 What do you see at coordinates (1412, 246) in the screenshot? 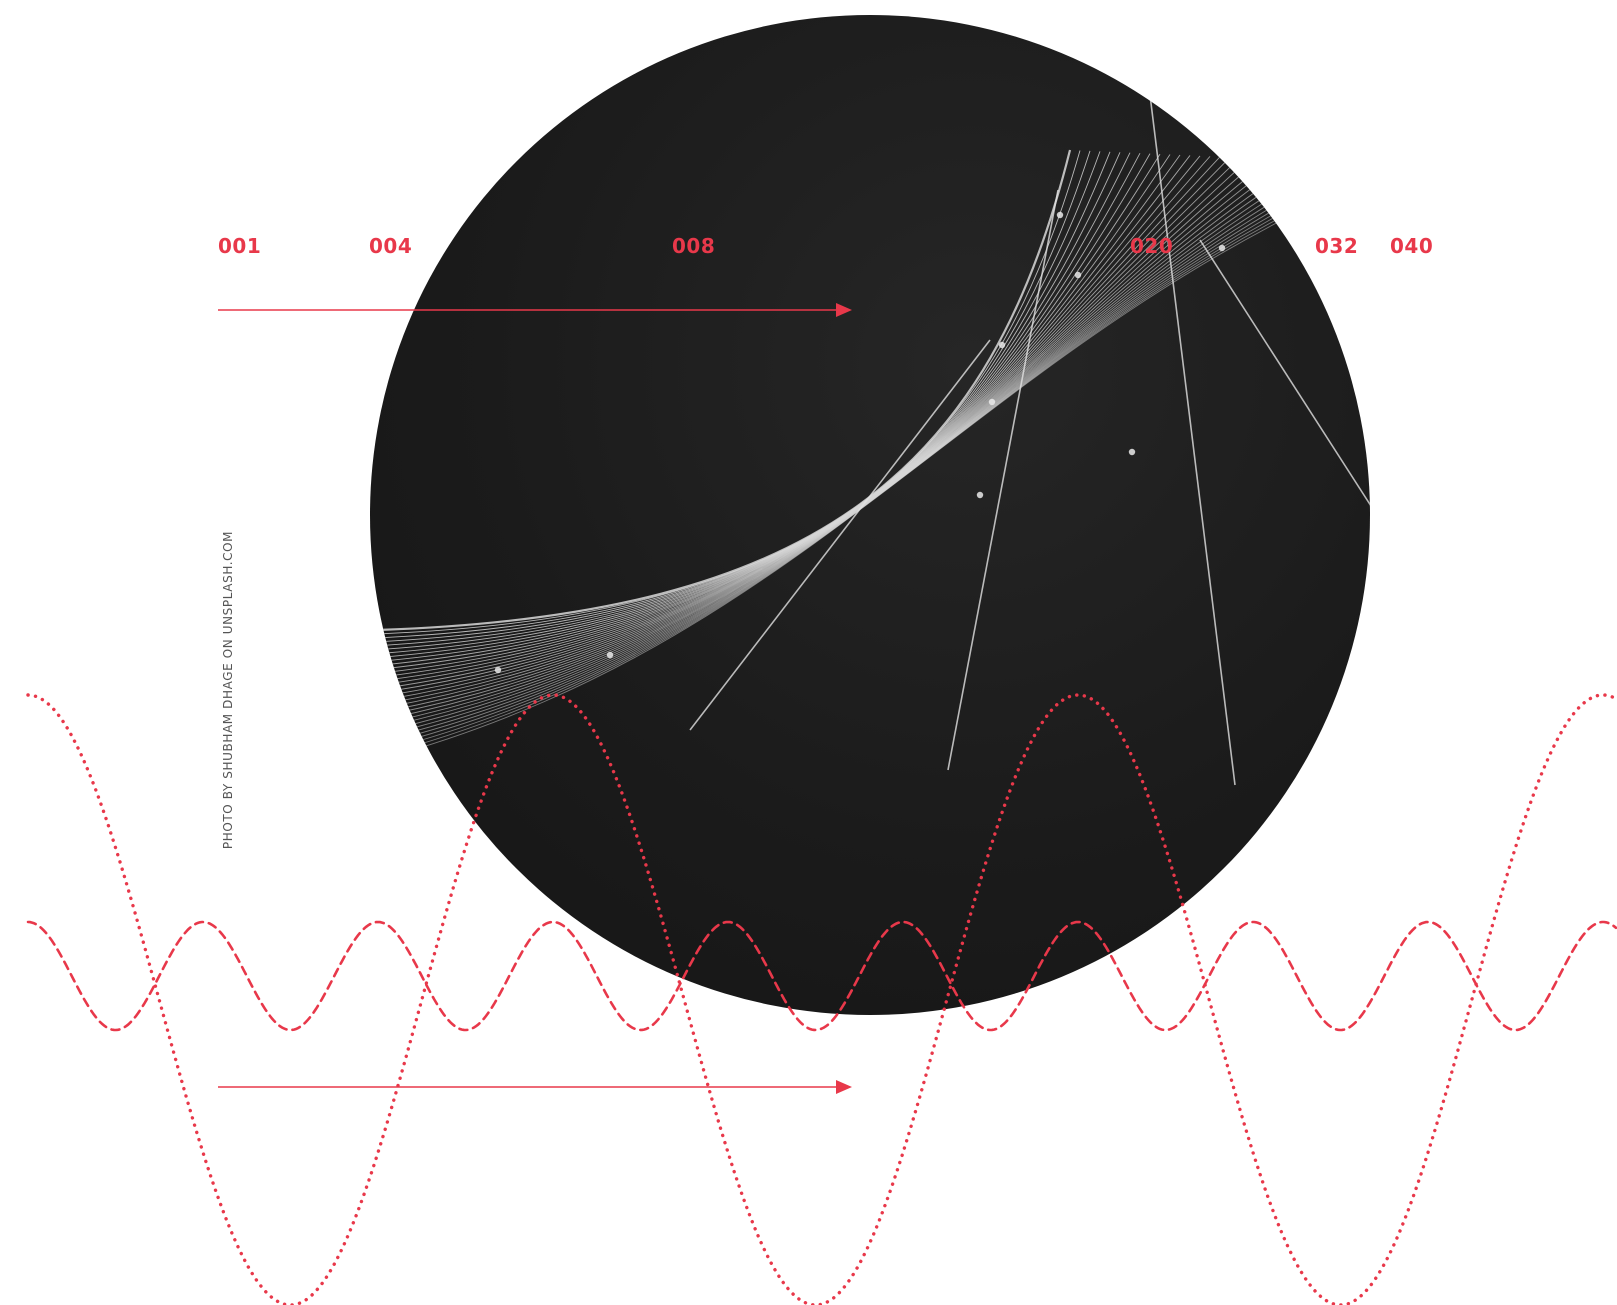
I see `marker-label: 040` at bounding box center [1412, 246].